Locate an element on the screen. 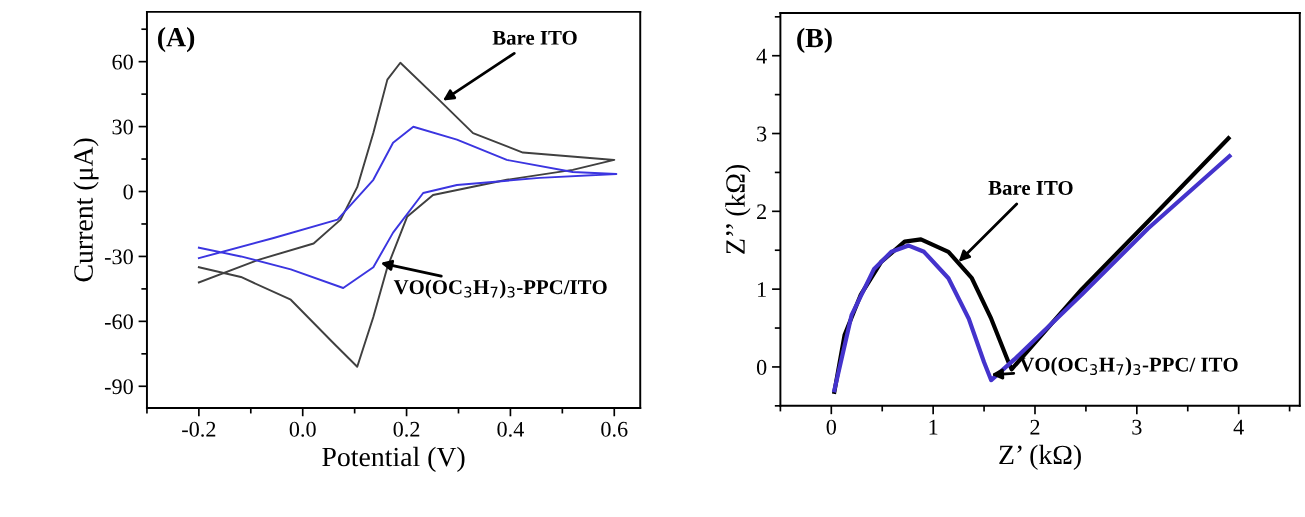  annotation: VO(OC$_{3}$H$_{7}$)$_{3}$-PPC/ITO is located at coordinates (500, 289).